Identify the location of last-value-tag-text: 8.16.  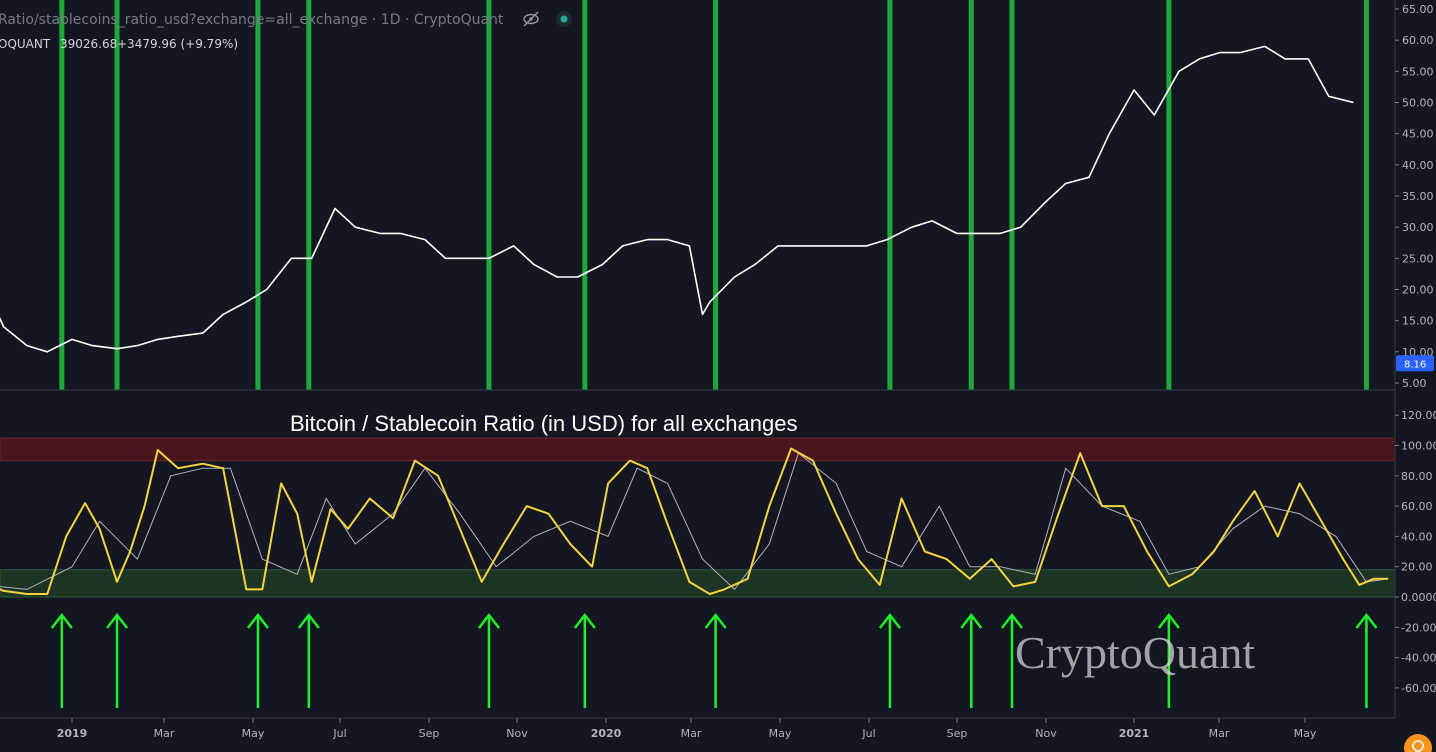
(1415, 364).